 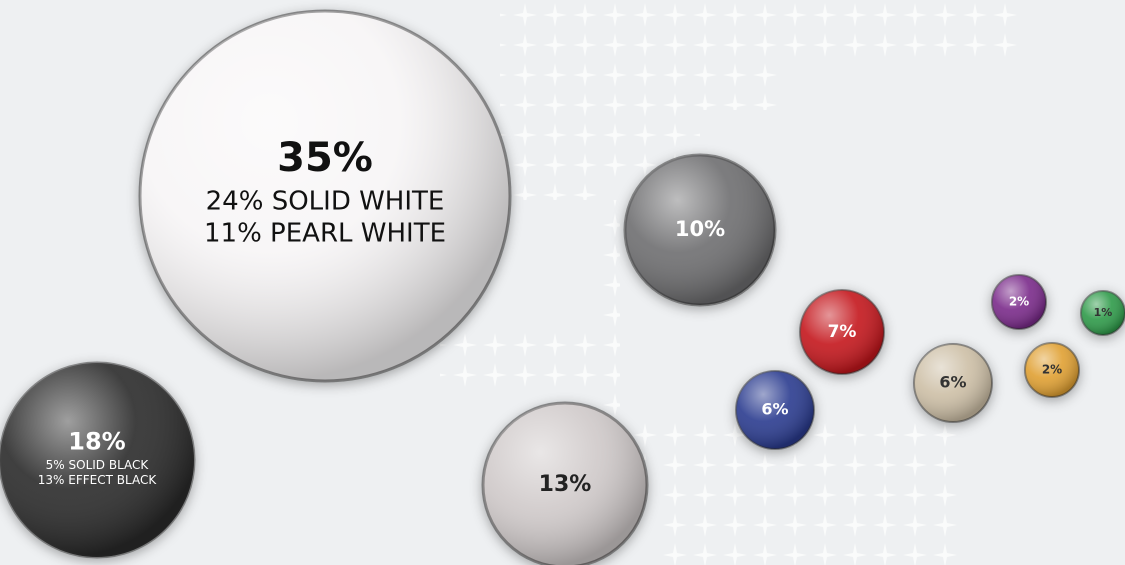 I want to click on bubble-label: 1%, so click(x=1103, y=312).